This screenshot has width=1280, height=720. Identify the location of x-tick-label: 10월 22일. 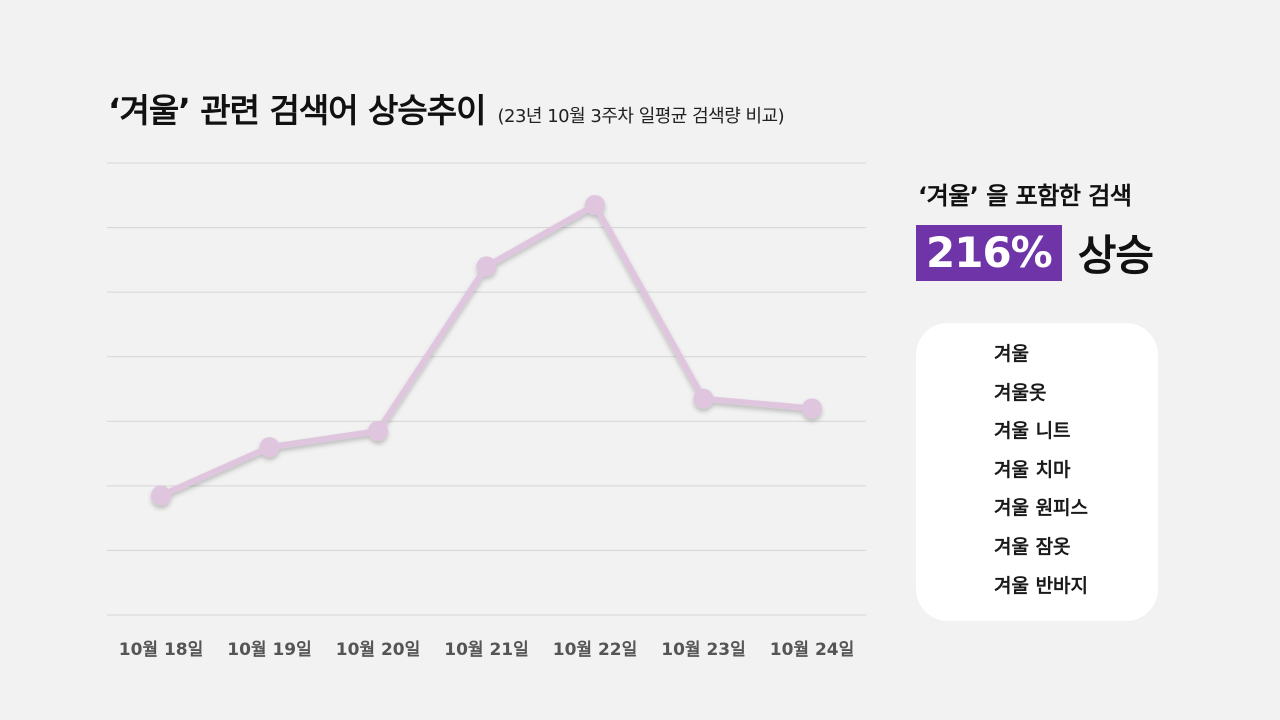
(595, 650).